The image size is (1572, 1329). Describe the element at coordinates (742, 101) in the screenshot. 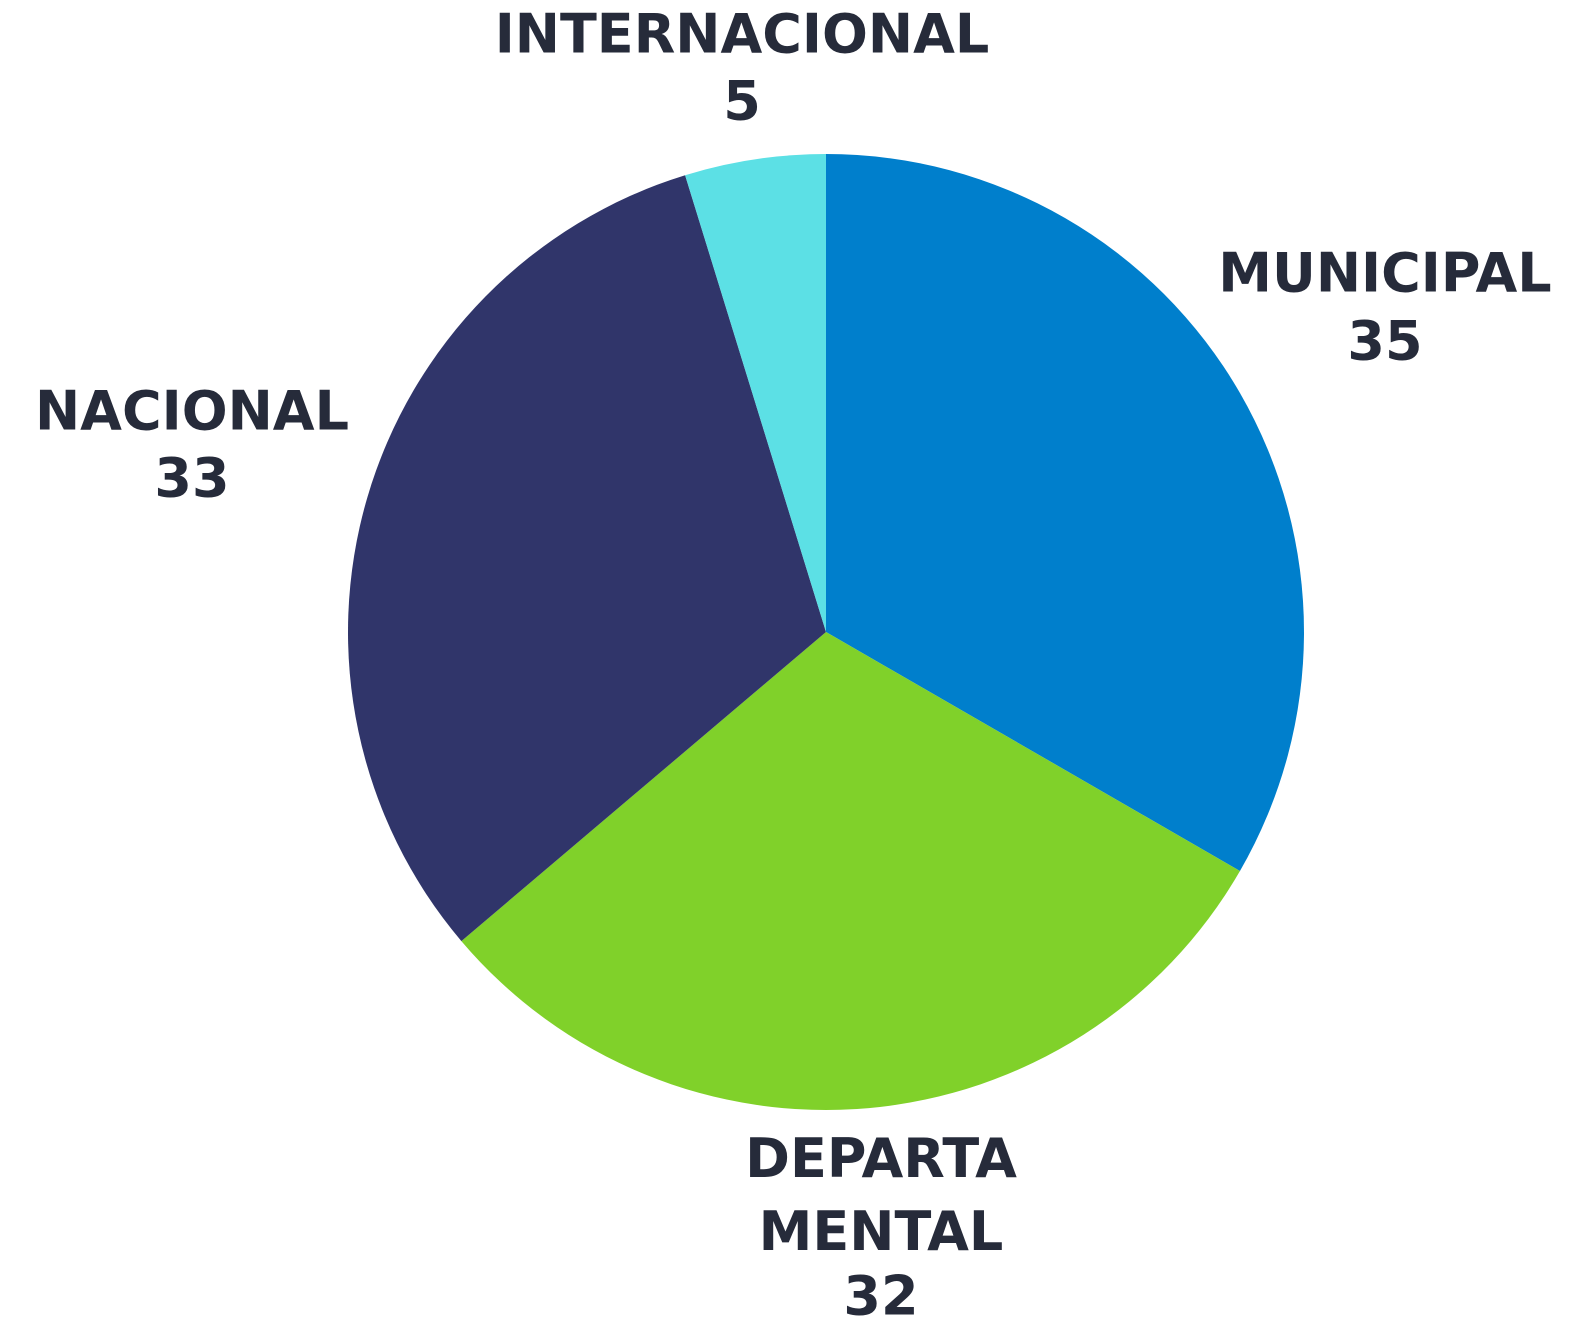

I see `slice-value: 5` at that location.